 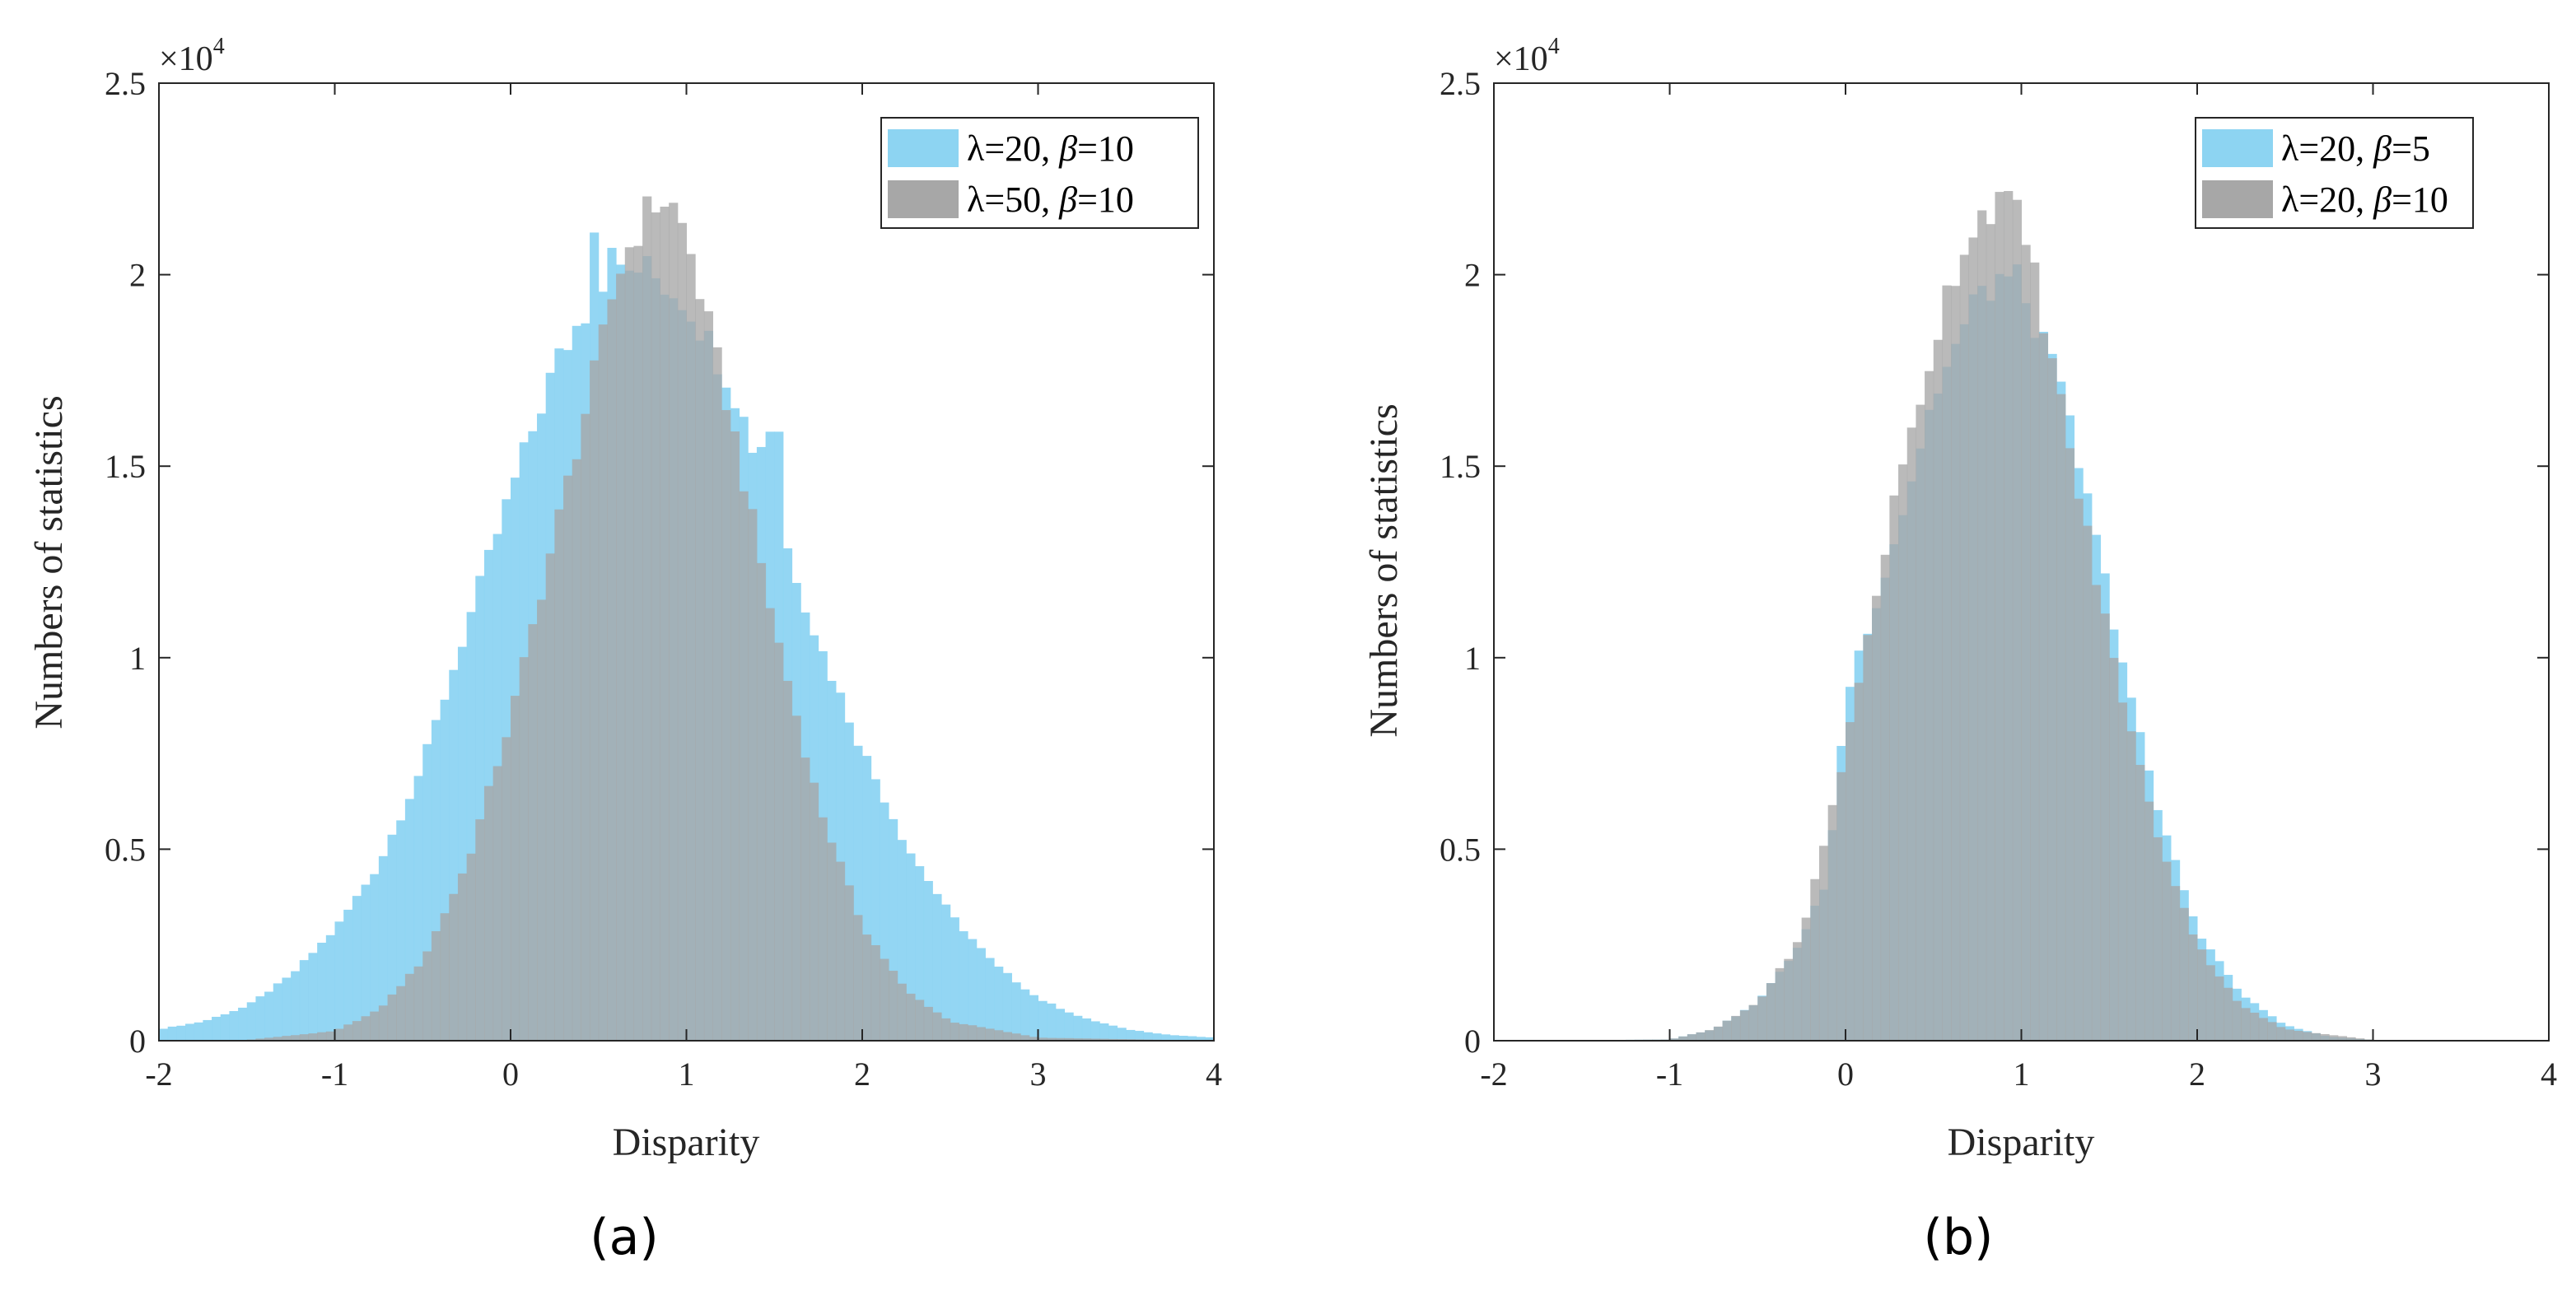 I want to click on y-tick-label: 1.5, so click(x=125, y=466).